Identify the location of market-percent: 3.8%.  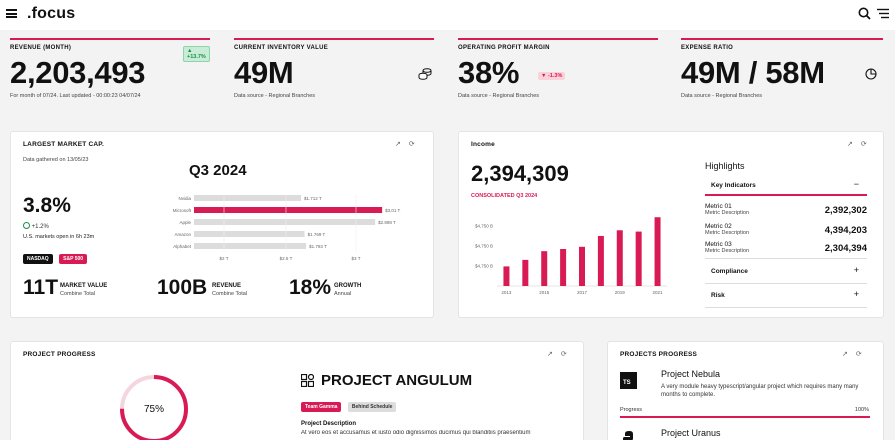
(47, 205).